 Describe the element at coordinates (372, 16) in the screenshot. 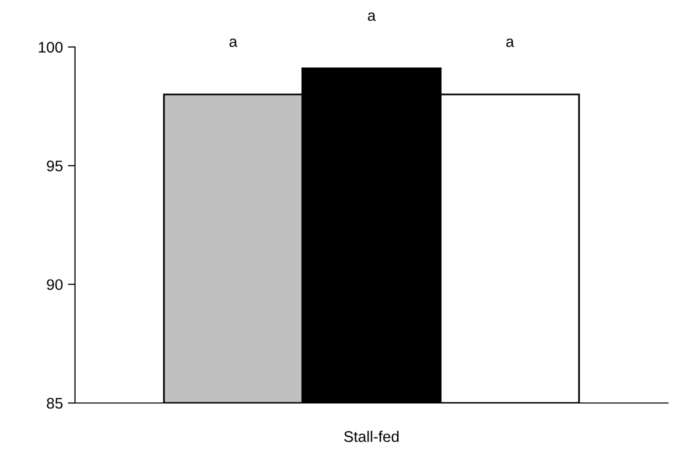

I see `text: a` at that location.